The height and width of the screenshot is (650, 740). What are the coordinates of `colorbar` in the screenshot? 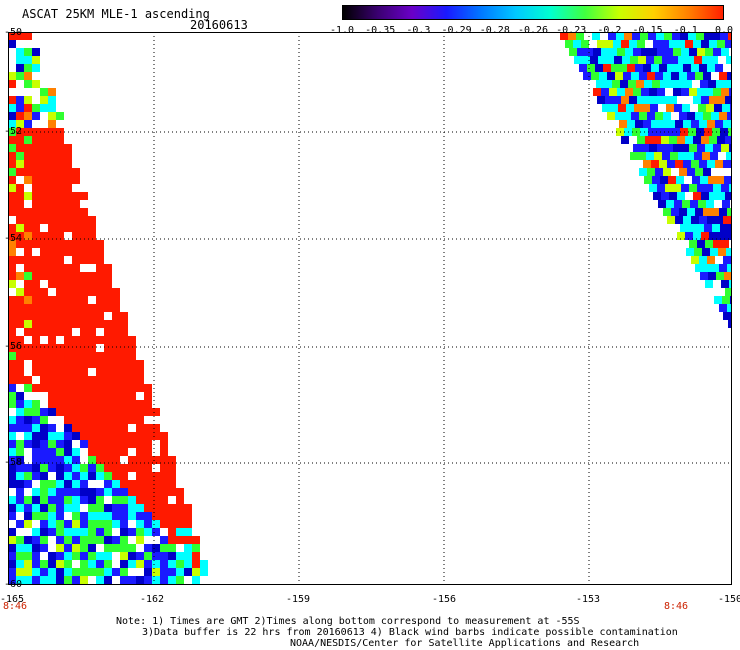 It's located at (533, 12).